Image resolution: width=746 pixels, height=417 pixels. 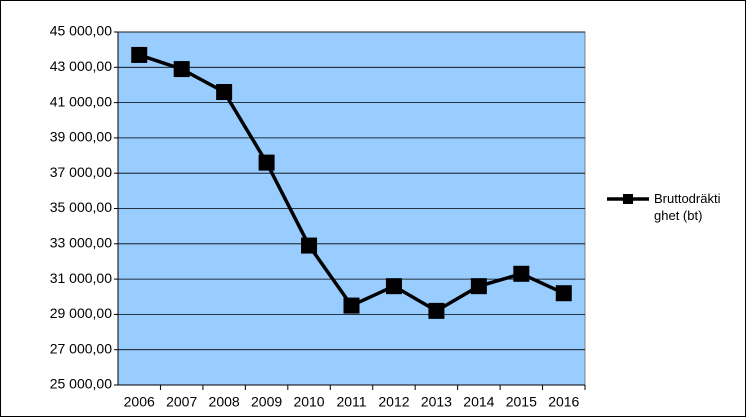 What do you see at coordinates (393, 402) in the screenshot?
I see `x-tick-label: 2012` at bounding box center [393, 402].